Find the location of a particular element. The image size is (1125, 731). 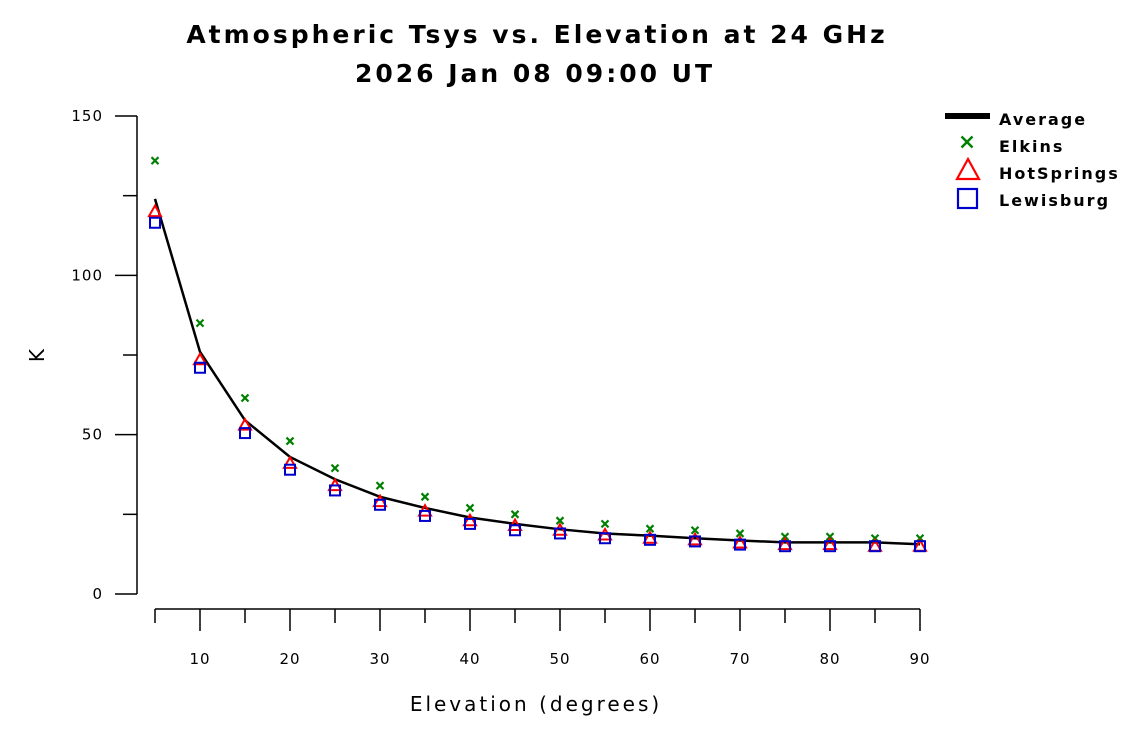

y-tick-label: 100 is located at coordinates (87, 275).